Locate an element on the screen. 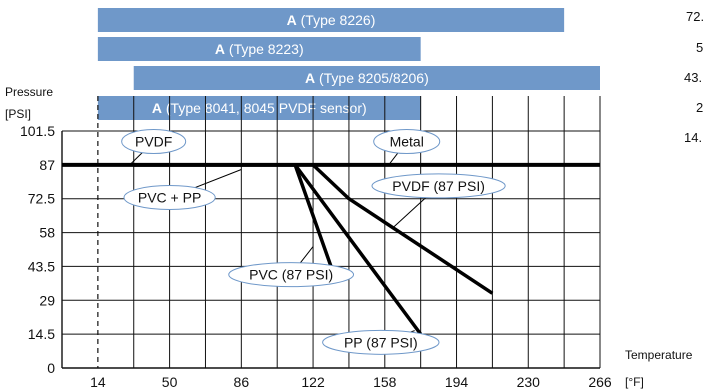 Image resolution: width=711 pixels, height=389 pixels. y-tick-label: 29 is located at coordinates (47, 300).